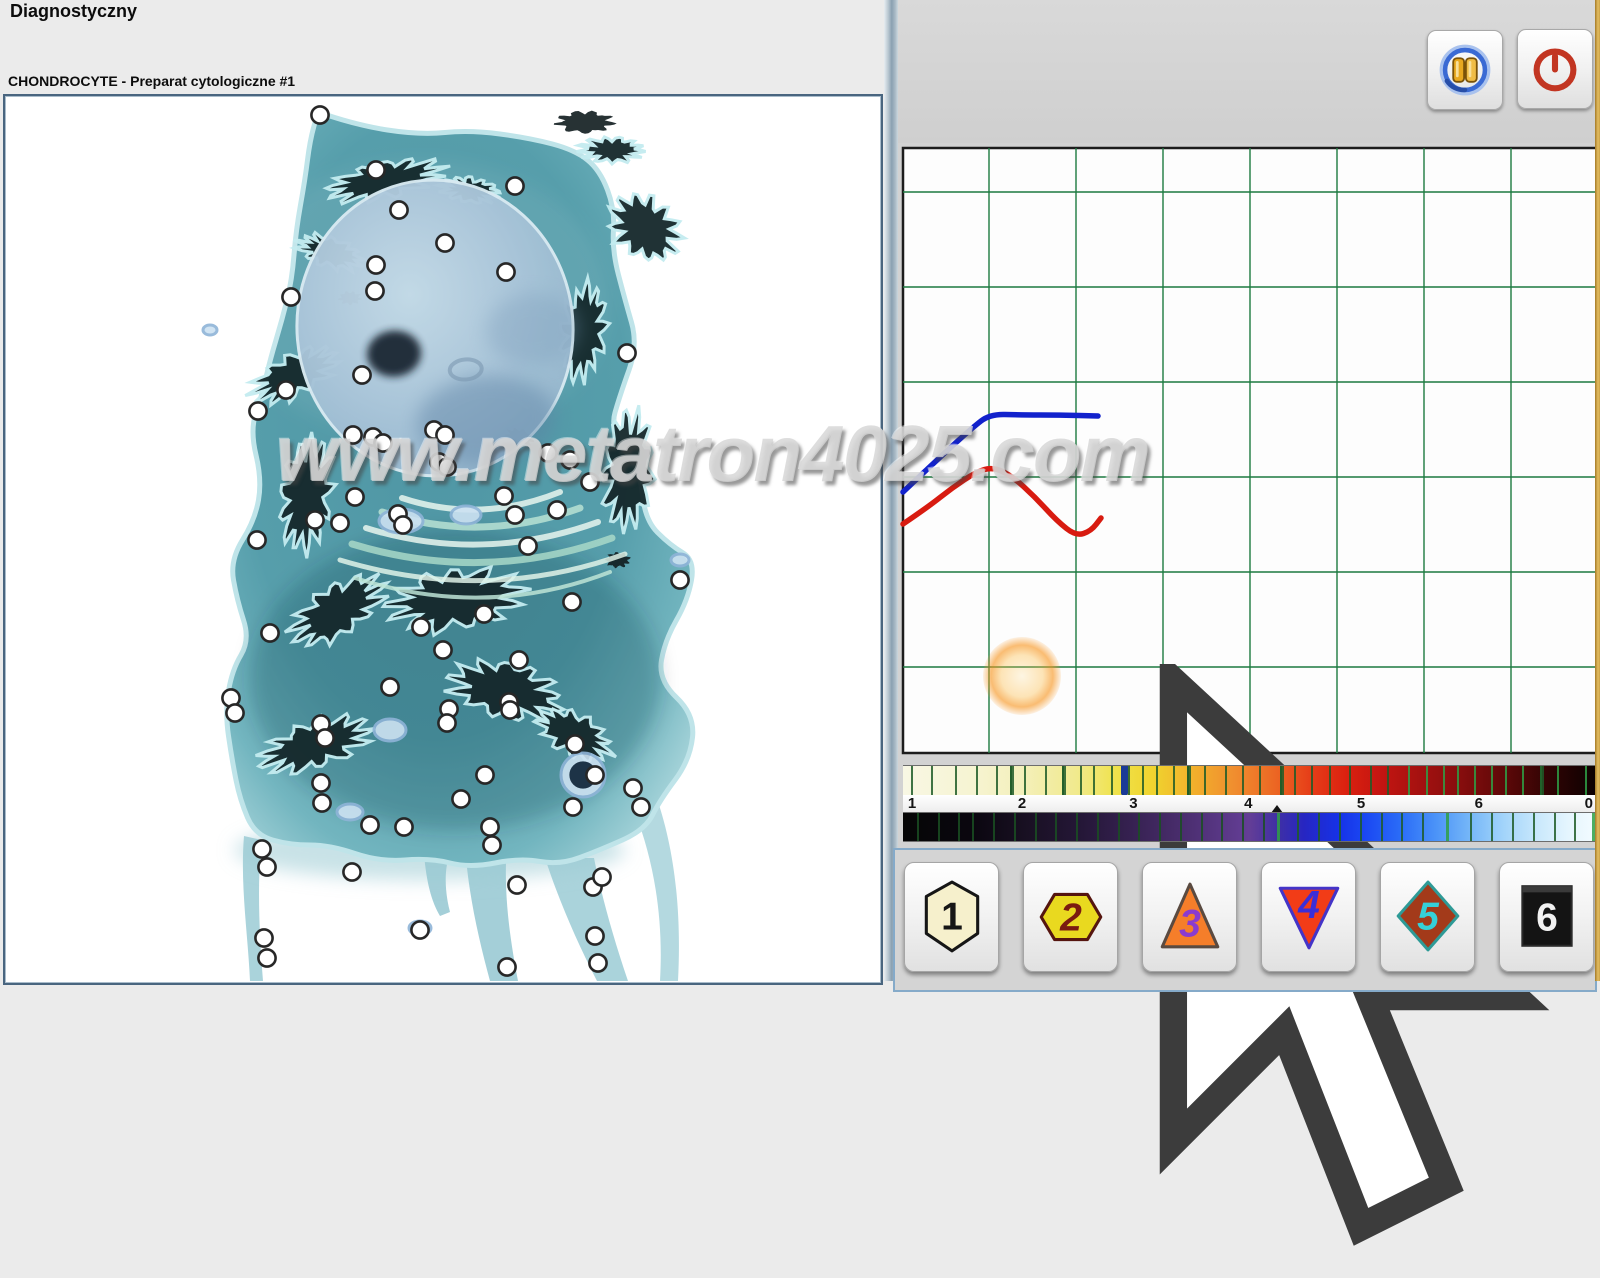 The image size is (1600, 1278). What do you see at coordinates (1249, 917) in the screenshot?
I see `entropy-level-buttons: 1 2 3 4 5 6` at bounding box center [1249, 917].